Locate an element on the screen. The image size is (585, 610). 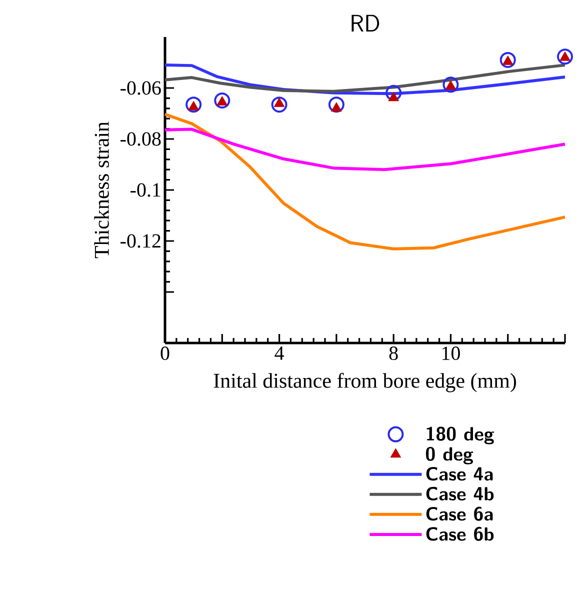
x-tick-label: 10 is located at coordinates (451, 353).